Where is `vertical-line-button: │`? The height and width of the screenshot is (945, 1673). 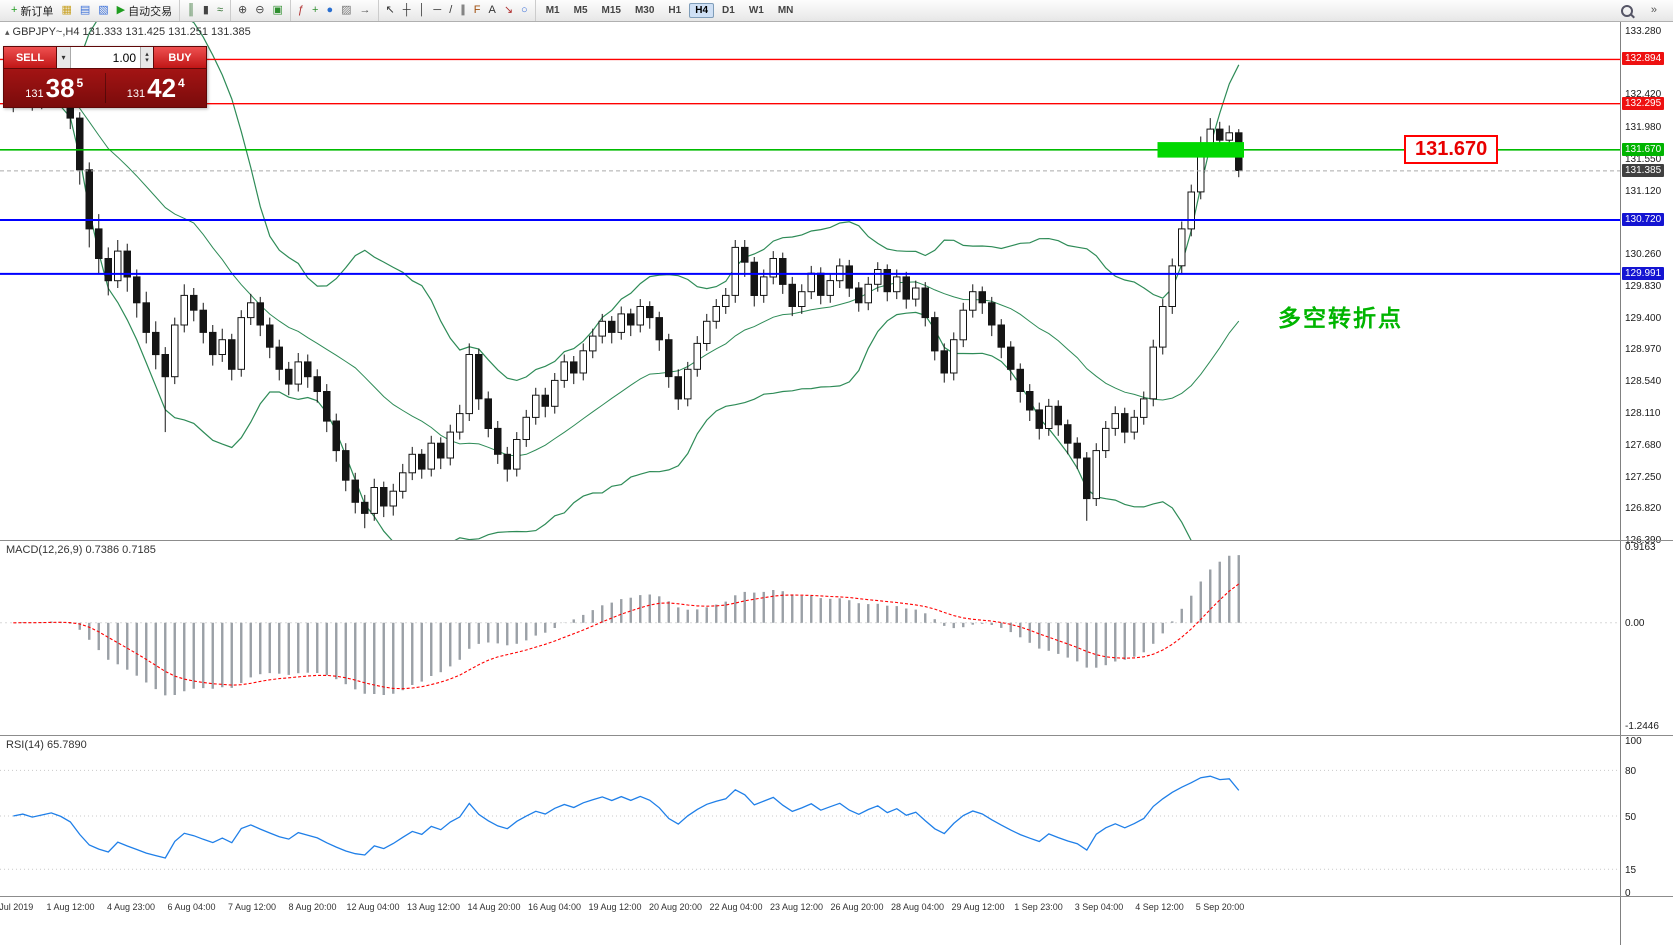
vertical-line-button: │ is located at coordinates (422, 11).